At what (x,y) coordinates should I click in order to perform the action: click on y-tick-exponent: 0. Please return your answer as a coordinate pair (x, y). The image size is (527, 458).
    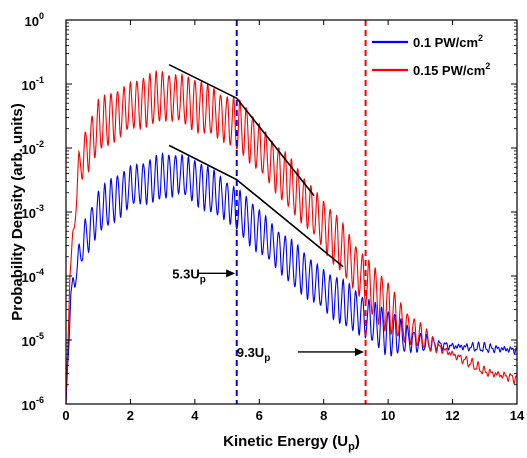
    Looking at the image, I should click on (41, 16).